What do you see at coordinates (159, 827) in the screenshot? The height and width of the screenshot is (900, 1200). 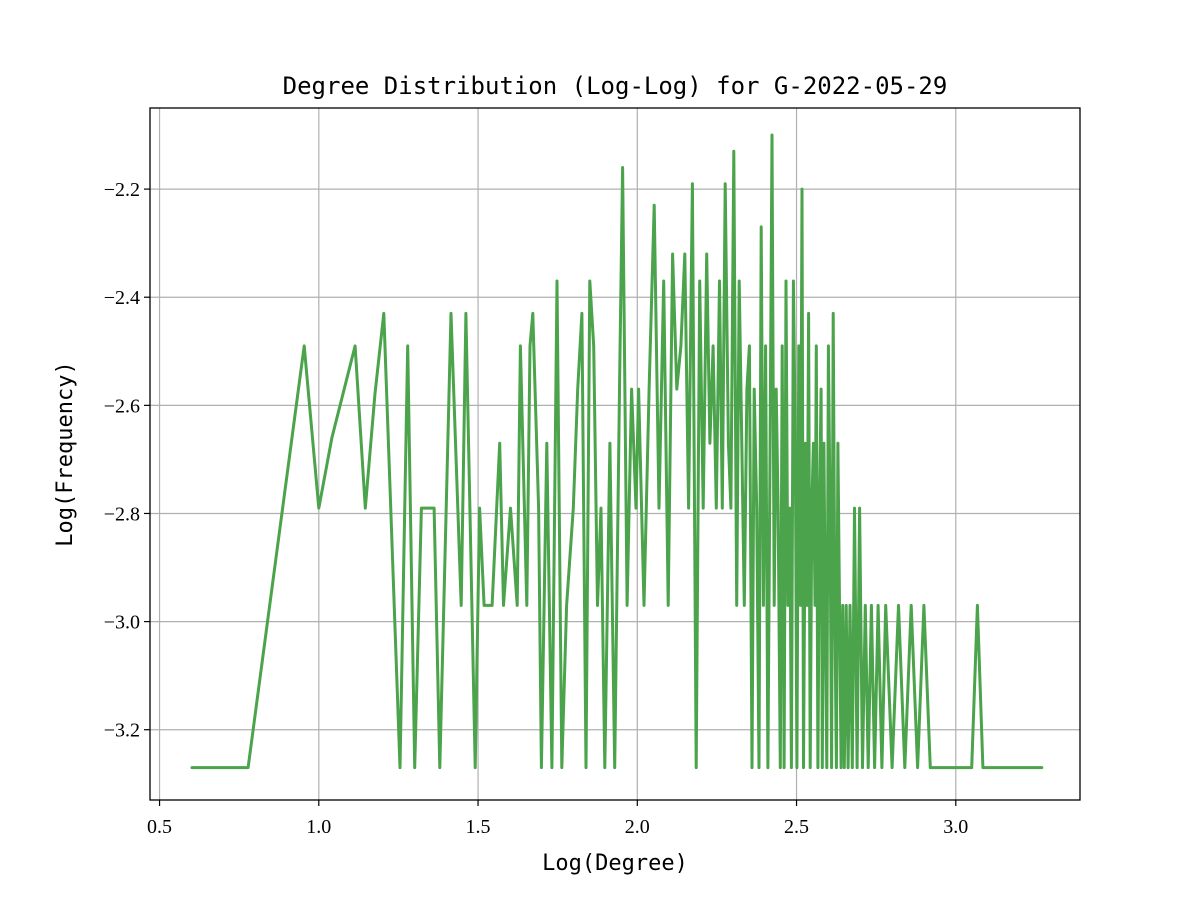 I see `x-tick-label: 0.5` at bounding box center [159, 827].